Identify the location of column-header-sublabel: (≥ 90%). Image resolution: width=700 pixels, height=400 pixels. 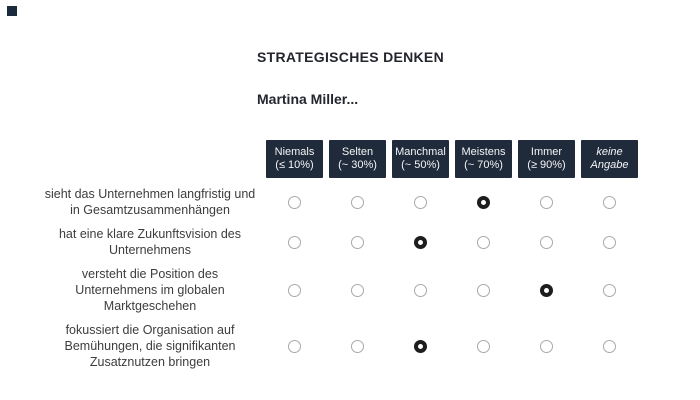
(546, 165).